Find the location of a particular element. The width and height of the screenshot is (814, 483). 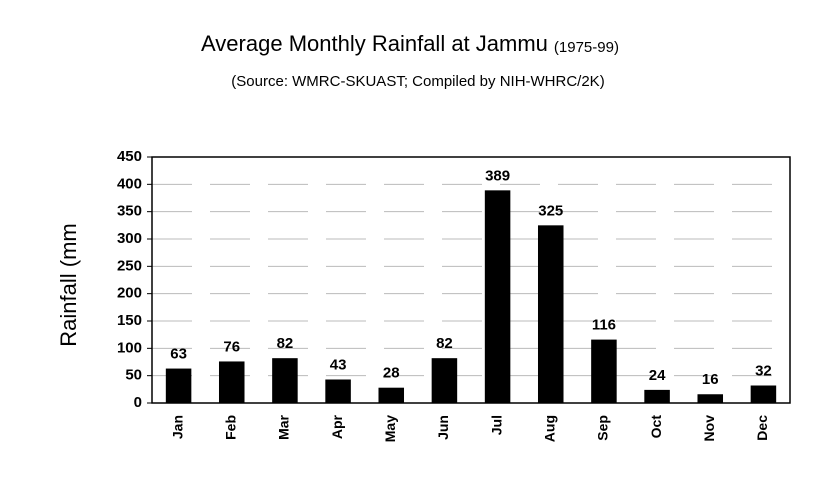

value-label: 28 is located at coordinates (391, 373).